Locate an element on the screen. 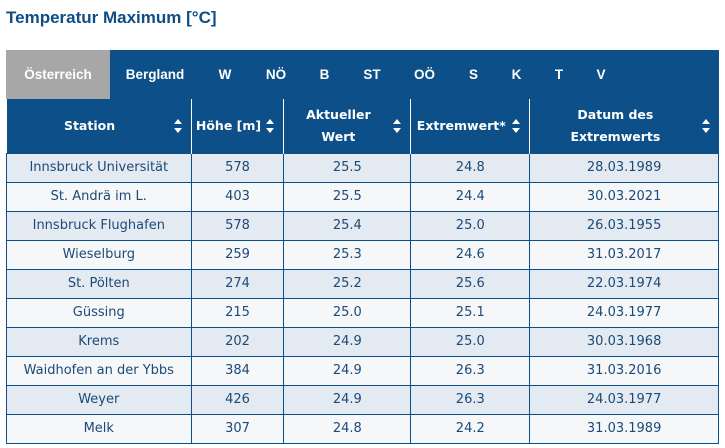  table-row: Melk 307 24.8 24.2 31.03.1989 is located at coordinates (362, 428).